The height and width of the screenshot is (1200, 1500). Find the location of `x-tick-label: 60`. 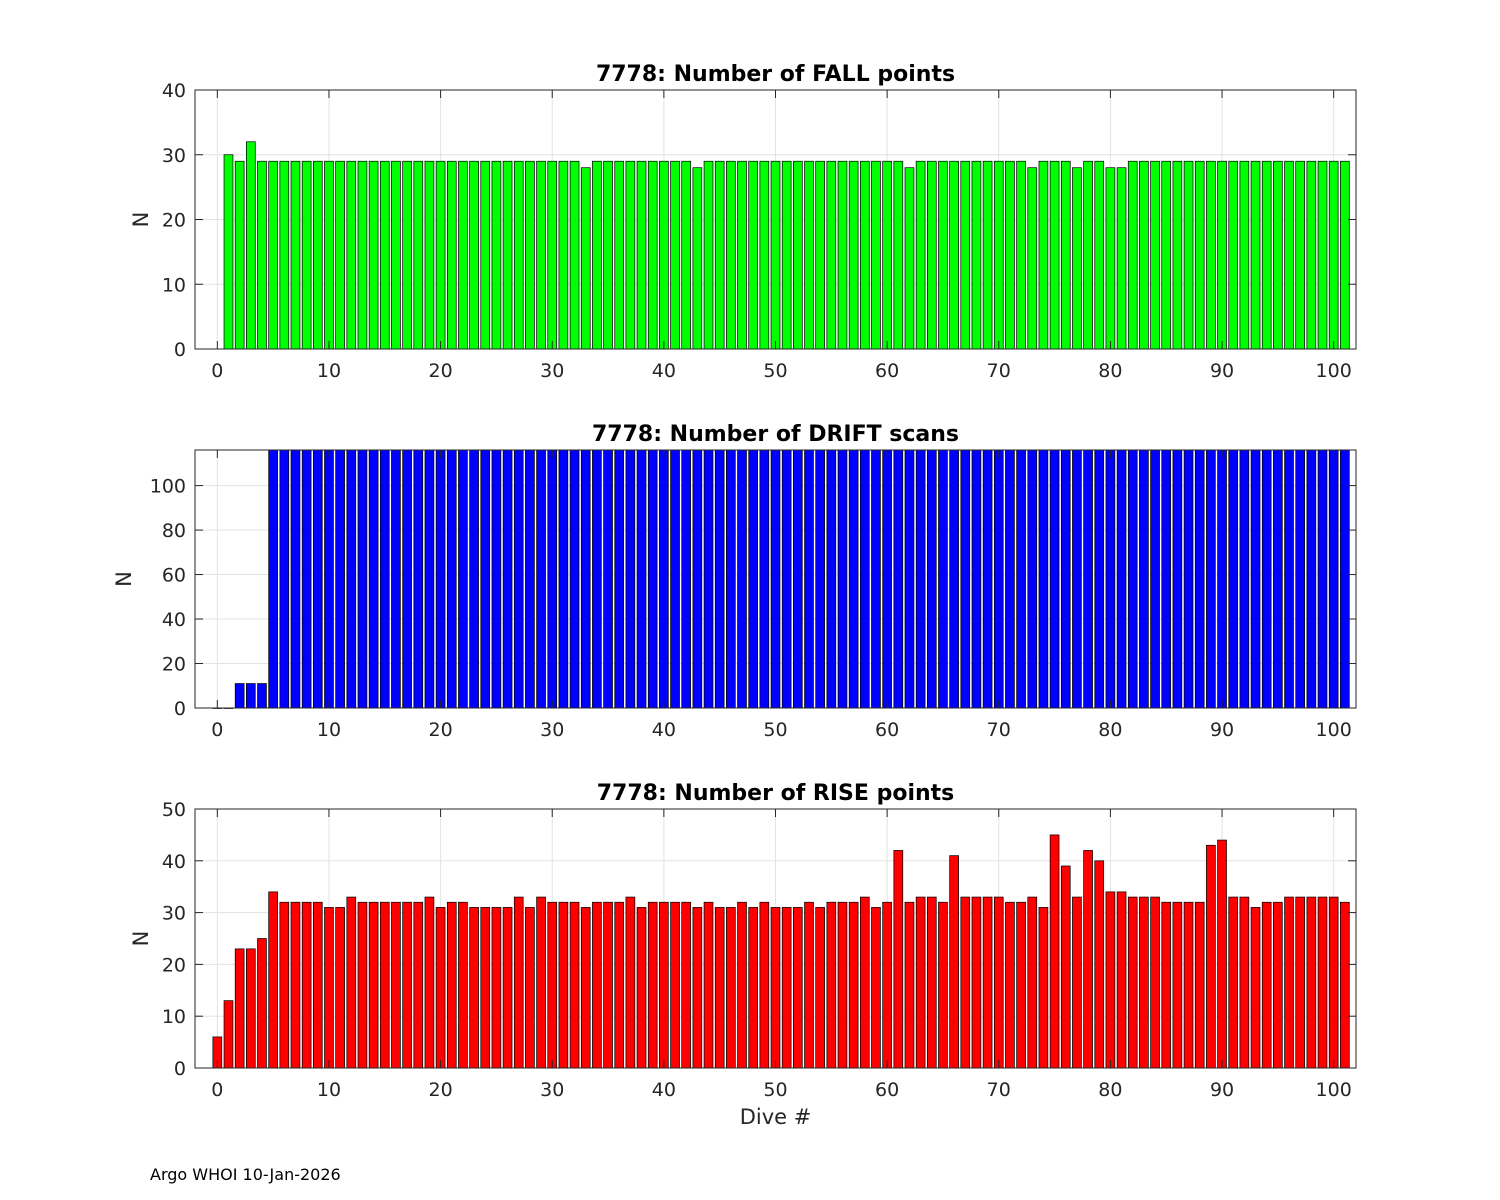

x-tick-label: 60 is located at coordinates (887, 1090).